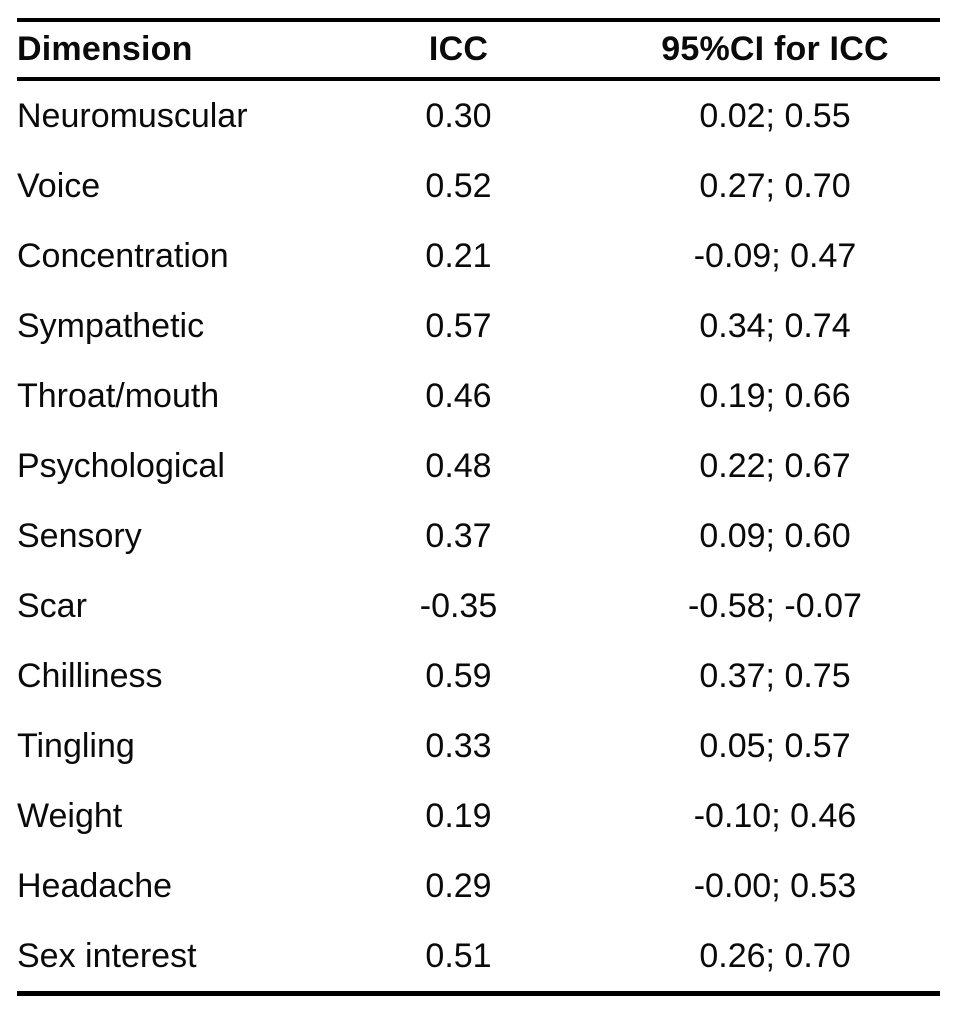 Image resolution: width=956 pixels, height=1024 pixels. Describe the element at coordinates (458, 185) in the screenshot. I see `cell-icc: 0.52` at that location.